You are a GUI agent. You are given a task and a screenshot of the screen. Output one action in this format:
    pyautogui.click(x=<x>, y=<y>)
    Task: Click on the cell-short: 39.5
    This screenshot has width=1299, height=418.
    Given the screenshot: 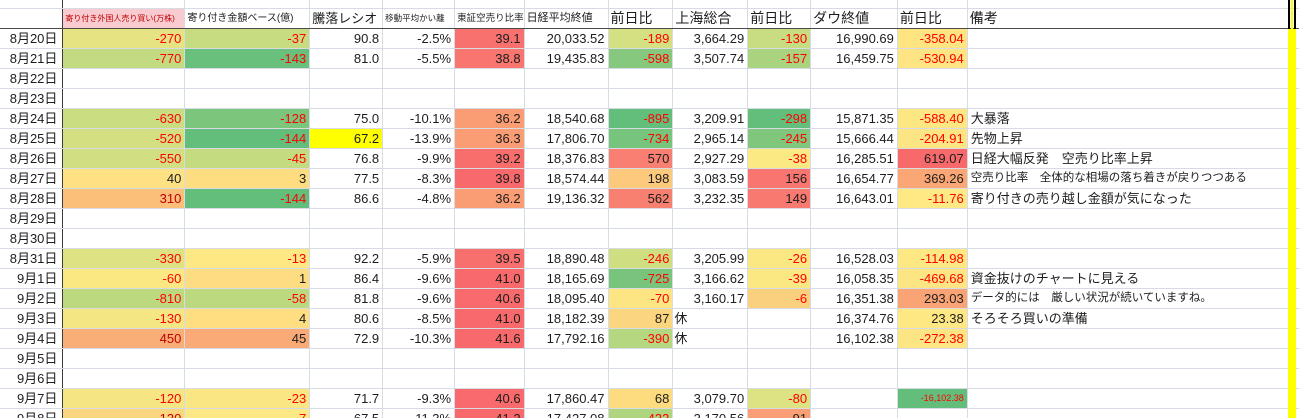 What is the action you would take?
    pyautogui.click(x=489, y=258)
    